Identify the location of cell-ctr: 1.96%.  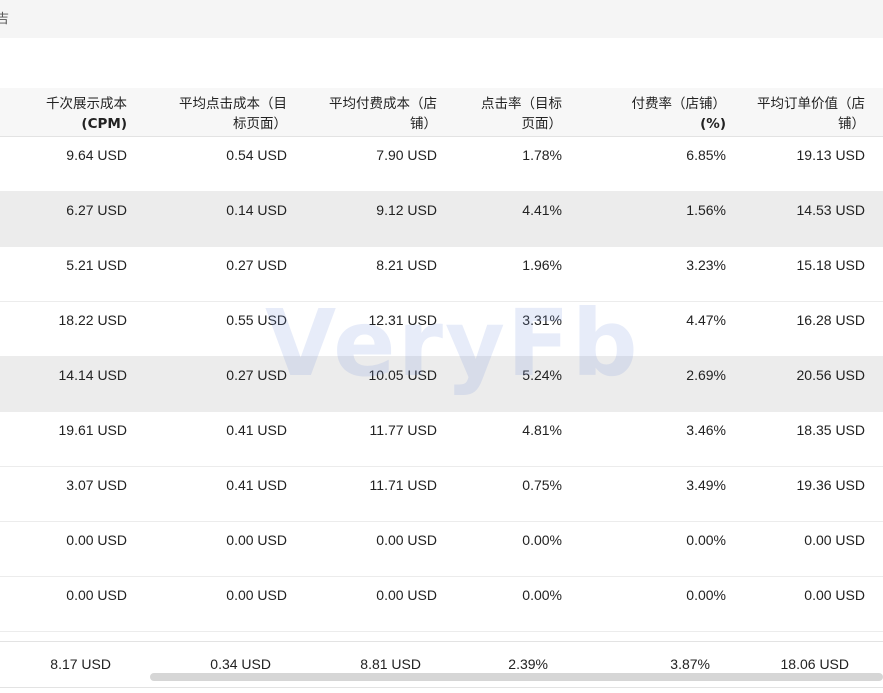
(511, 274).